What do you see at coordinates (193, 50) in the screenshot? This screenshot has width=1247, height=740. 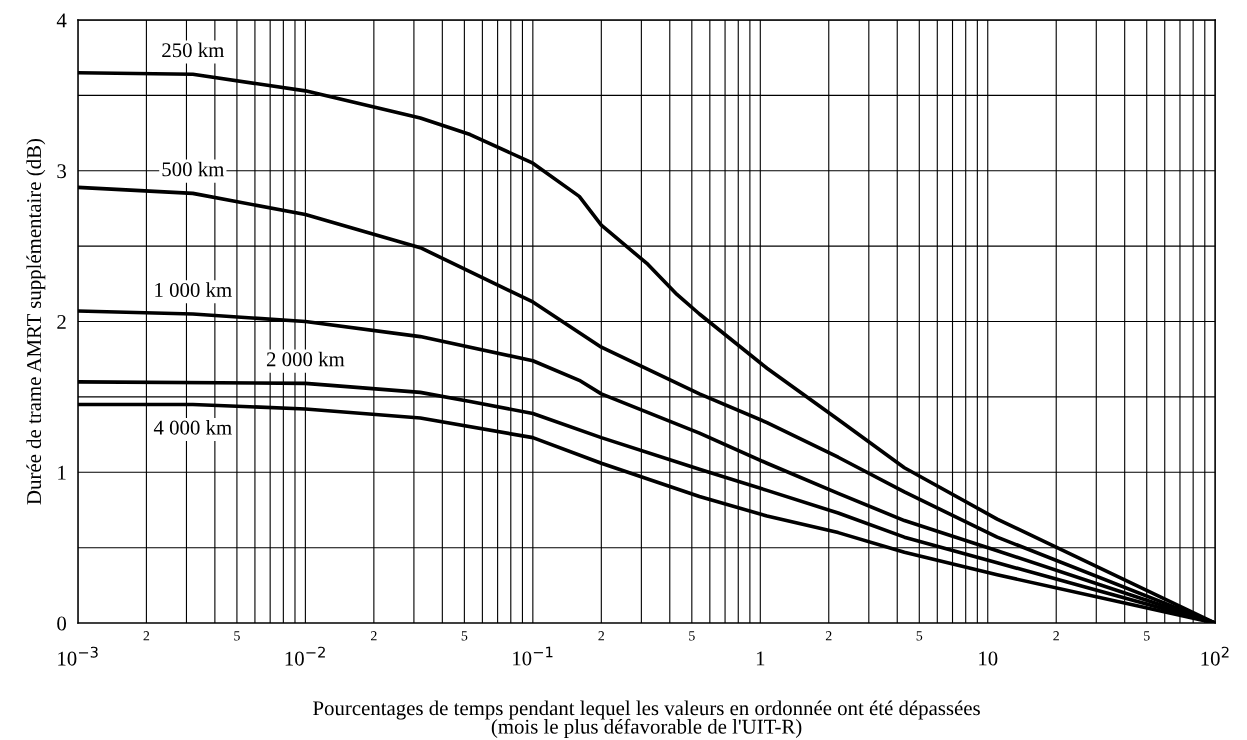 I see `series-label: 250 km` at bounding box center [193, 50].